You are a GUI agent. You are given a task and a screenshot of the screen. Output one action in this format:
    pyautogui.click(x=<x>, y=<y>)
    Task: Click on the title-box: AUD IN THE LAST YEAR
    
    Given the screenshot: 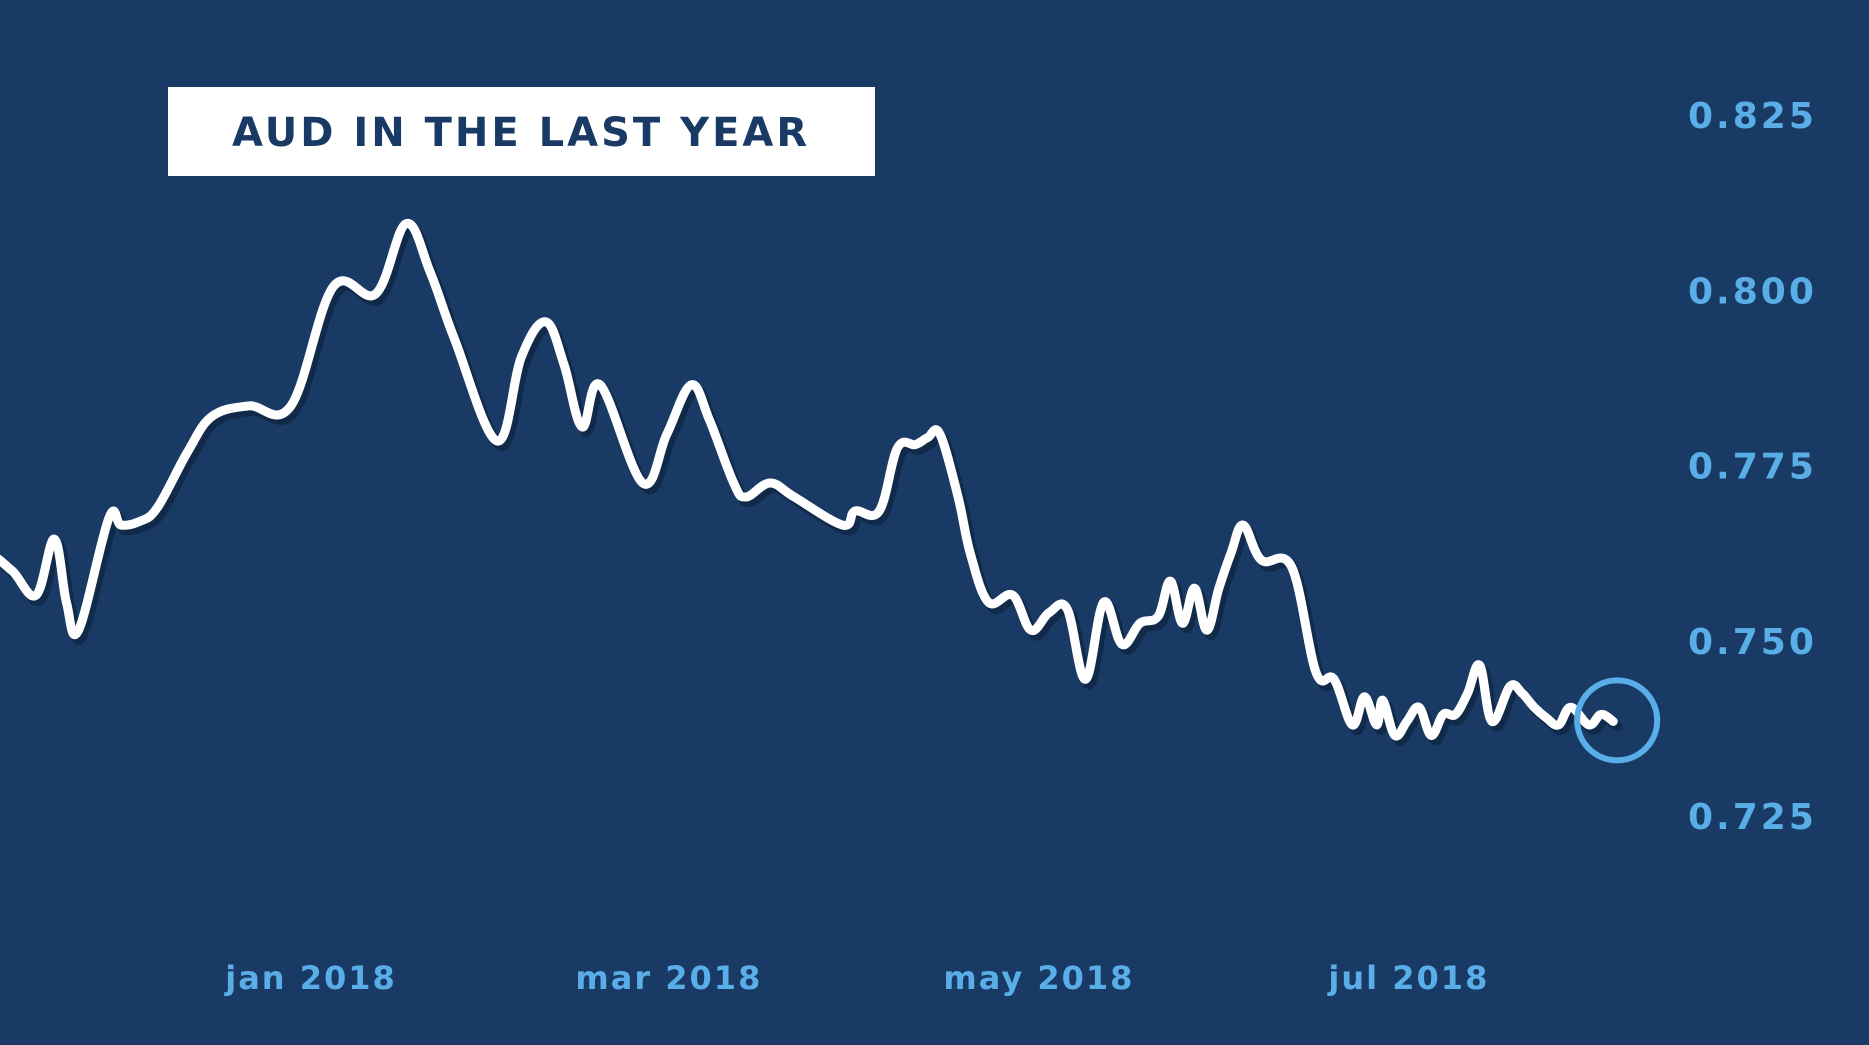 What is the action you would take?
    pyautogui.click(x=521, y=131)
    